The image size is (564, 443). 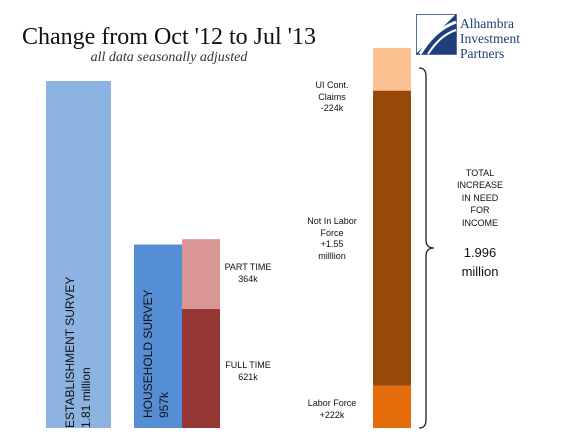 What do you see at coordinates (487, 23) in the screenshot?
I see `logo-text-line1: Alhambra` at bounding box center [487, 23].